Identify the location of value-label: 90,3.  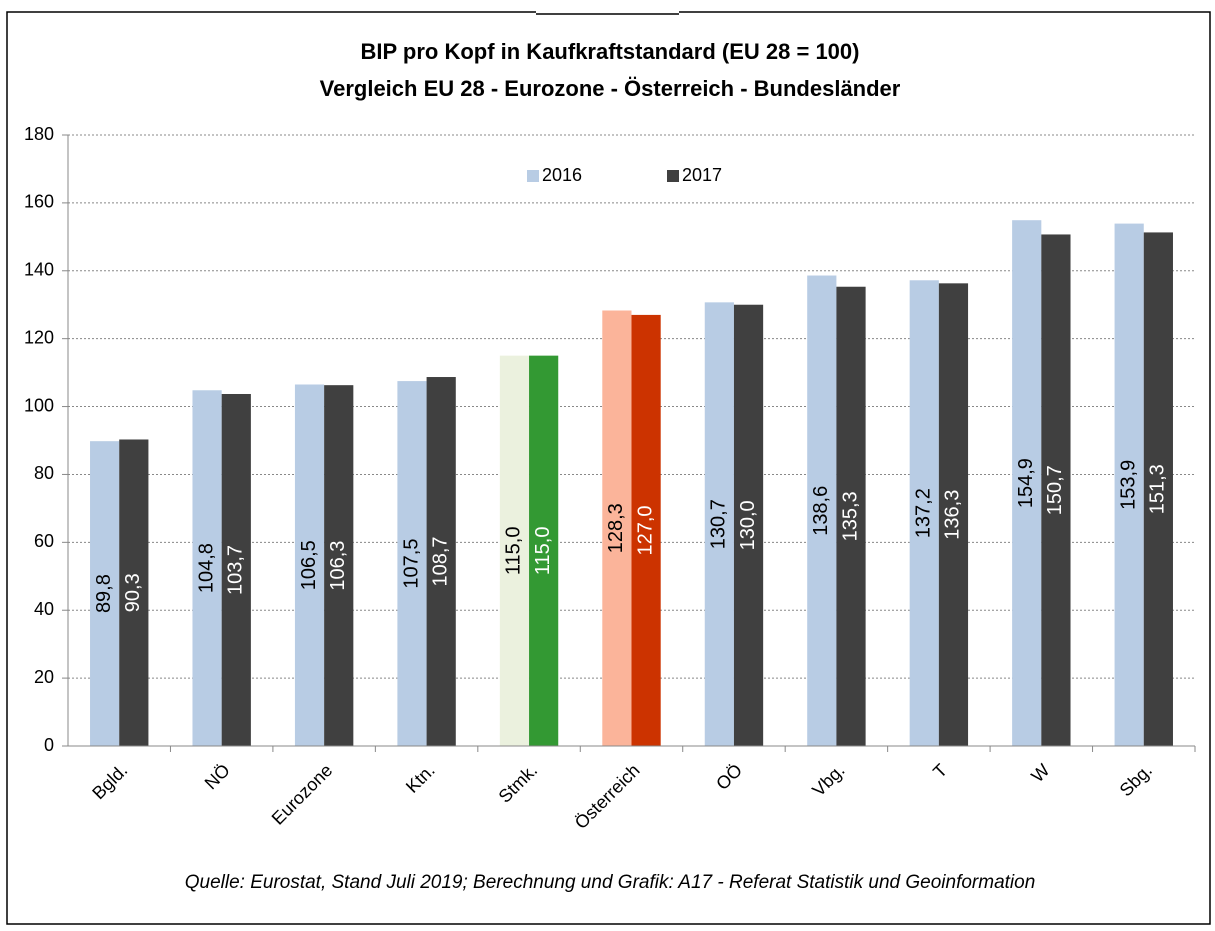
(133, 592).